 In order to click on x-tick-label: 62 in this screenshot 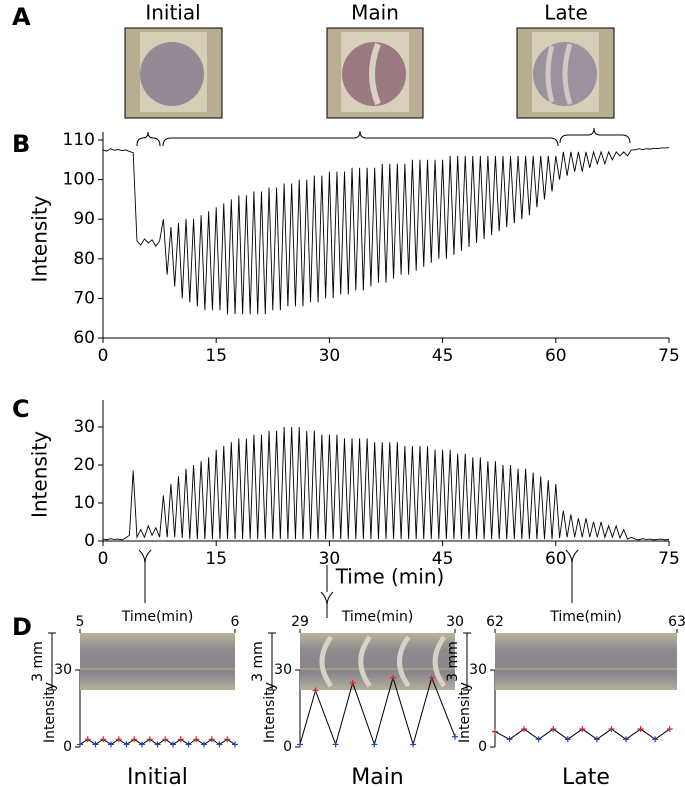, I will do `click(495, 622)`.